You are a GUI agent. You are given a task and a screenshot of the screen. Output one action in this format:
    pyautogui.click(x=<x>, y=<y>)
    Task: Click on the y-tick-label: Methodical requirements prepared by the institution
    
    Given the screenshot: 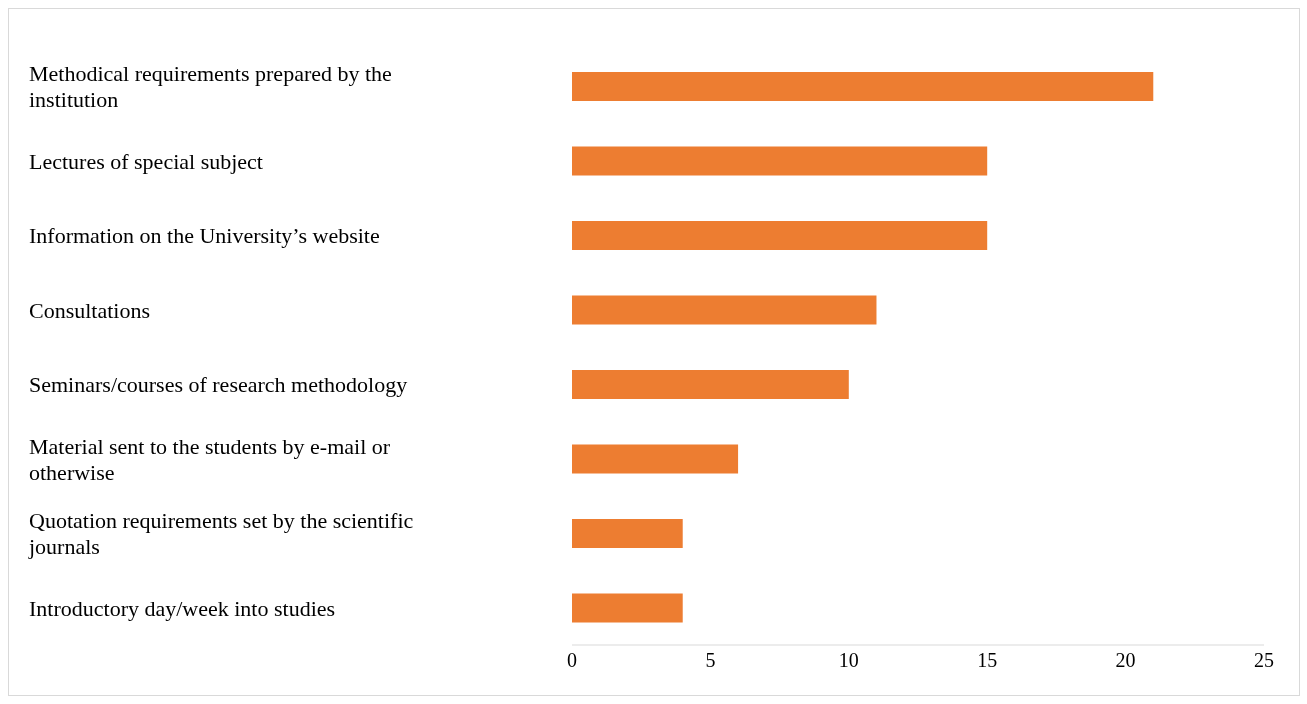 What is the action you would take?
    pyautogui.click(x=210, y=86)
    